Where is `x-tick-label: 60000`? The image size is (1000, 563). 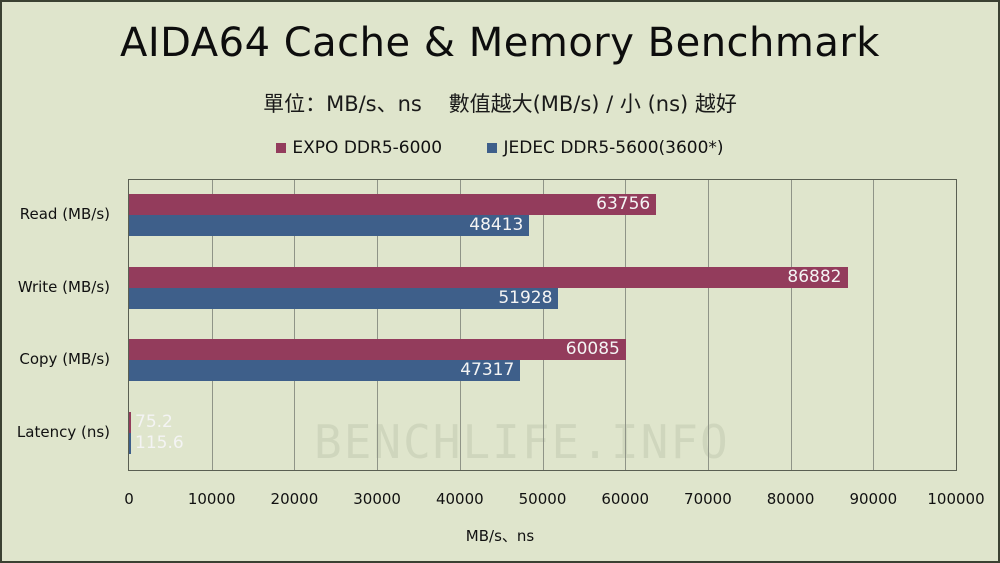 x-tick-label: 60000 is located at coordinates (625, 499).